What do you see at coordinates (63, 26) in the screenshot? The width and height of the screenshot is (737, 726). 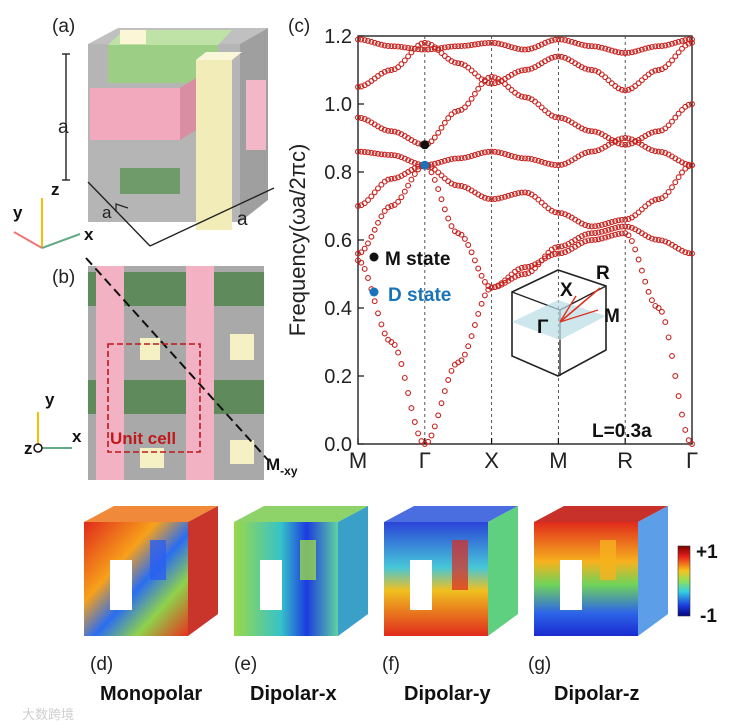 I see `panel-a-label: (a)` at bounding box center [63, 26].